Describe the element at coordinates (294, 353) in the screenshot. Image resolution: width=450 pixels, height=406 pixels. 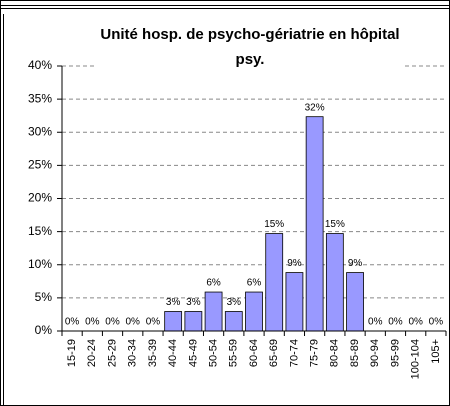
I see `x-tick-label: 70-74` at that location.